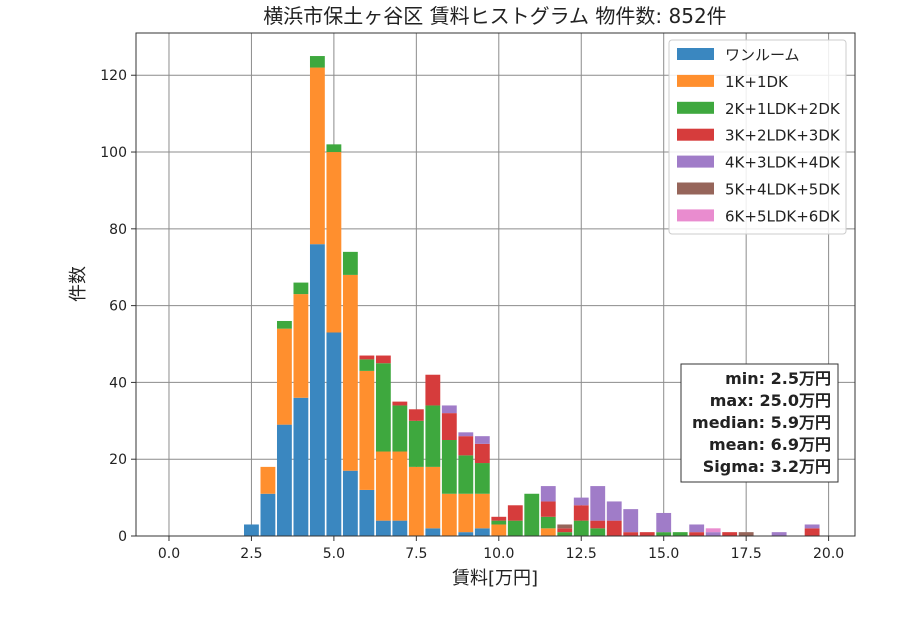 The height and width of the screenshot is (635, 900). I want to click on stats-line: max: 25.0万円, so click(770, 400).